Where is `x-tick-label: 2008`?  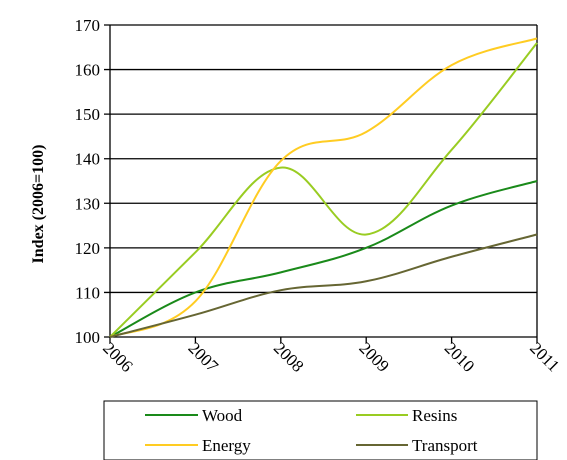
x-tick-label: 2008 is located at coordinates (288, 356).